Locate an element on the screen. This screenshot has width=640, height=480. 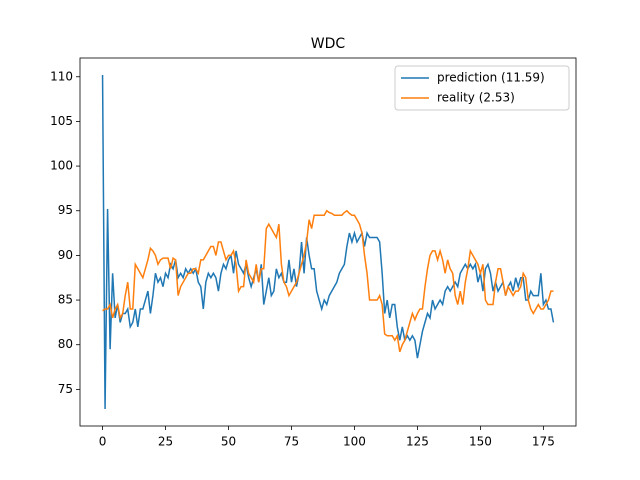
legend-box is located at coordinates (482, 88).